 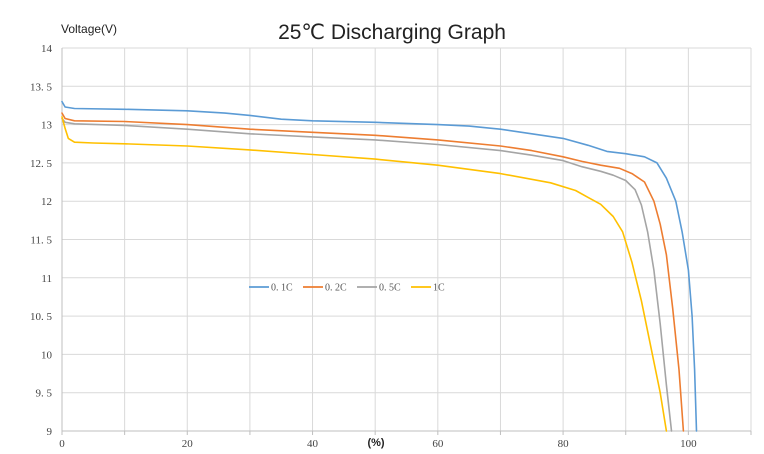 What do you see at coordinates (282, 288) in the screenshot?
I see `legend-label: 0. 1C` at bounding box center [282, 288].